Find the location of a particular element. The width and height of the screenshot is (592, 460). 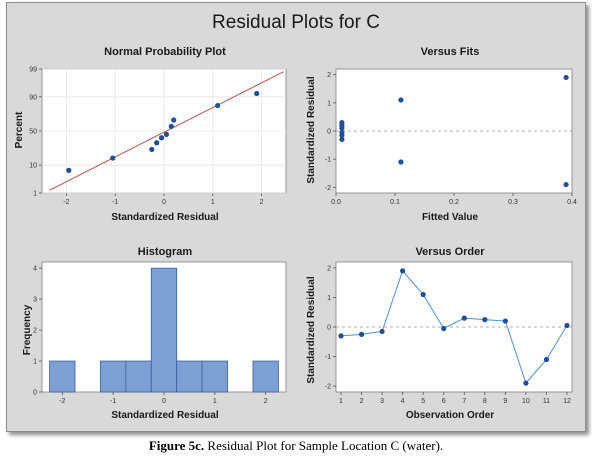

normal-fit-line is located at coordinates (166, 131).